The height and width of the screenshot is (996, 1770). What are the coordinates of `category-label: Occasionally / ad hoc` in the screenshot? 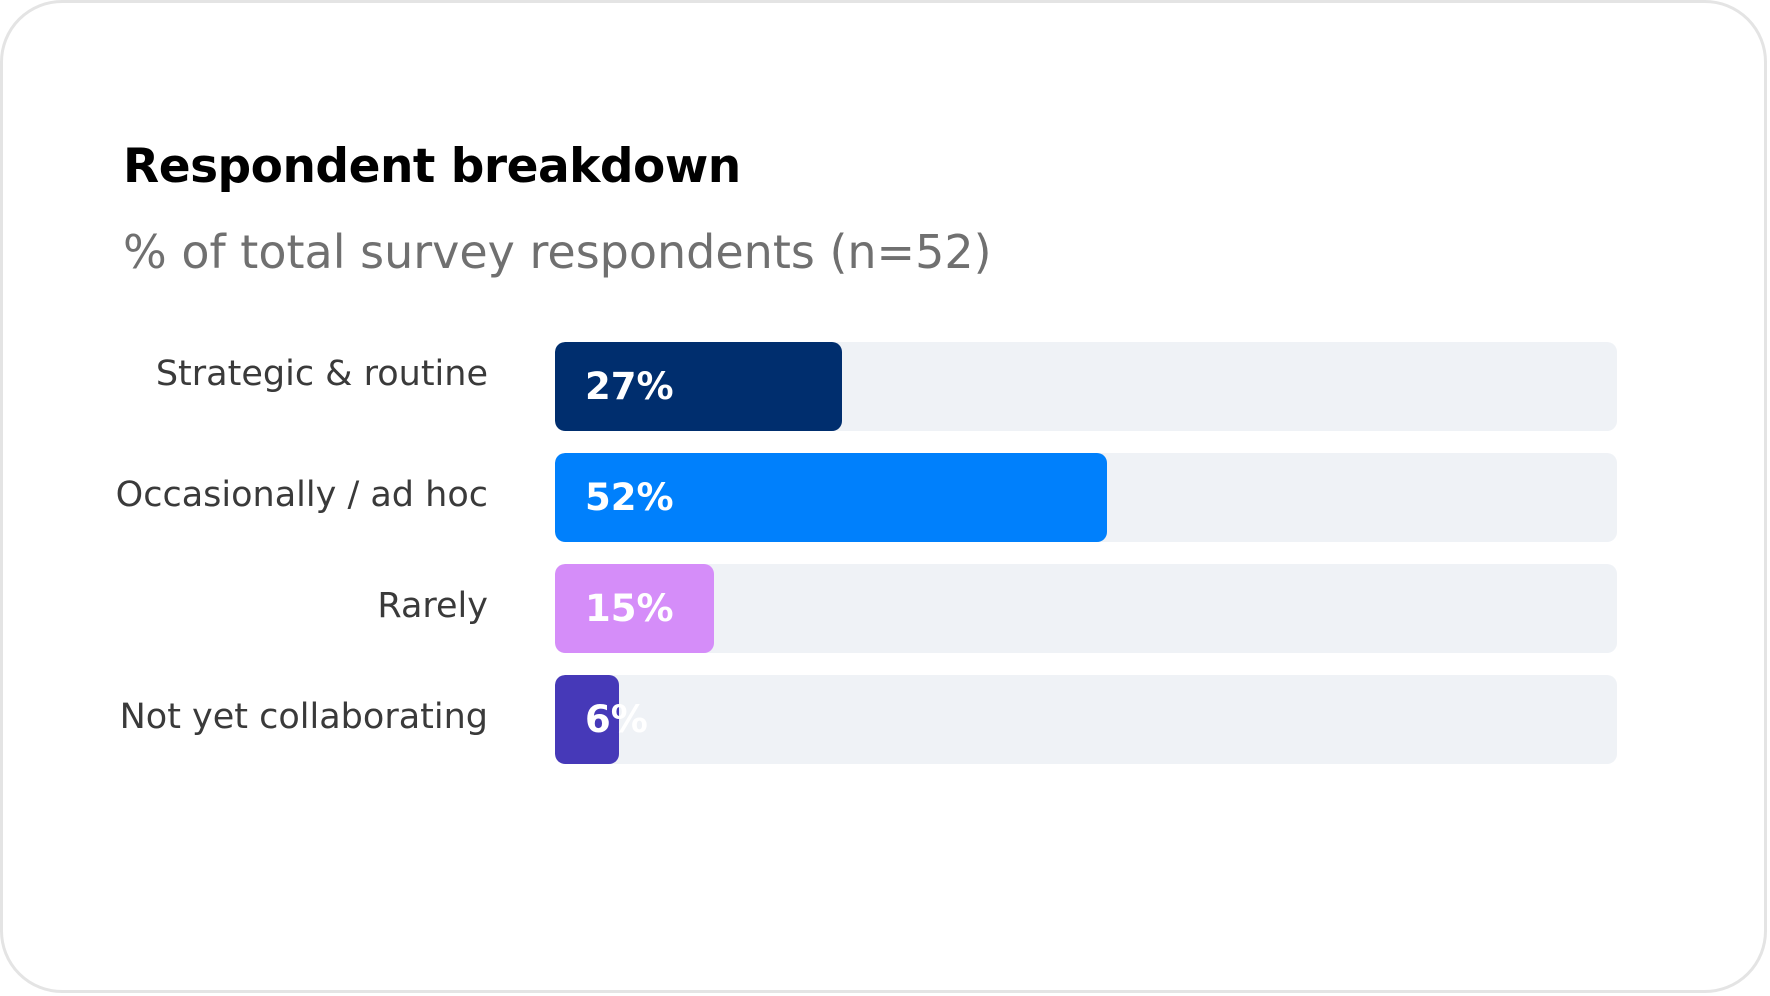 It's located at (301, 495).